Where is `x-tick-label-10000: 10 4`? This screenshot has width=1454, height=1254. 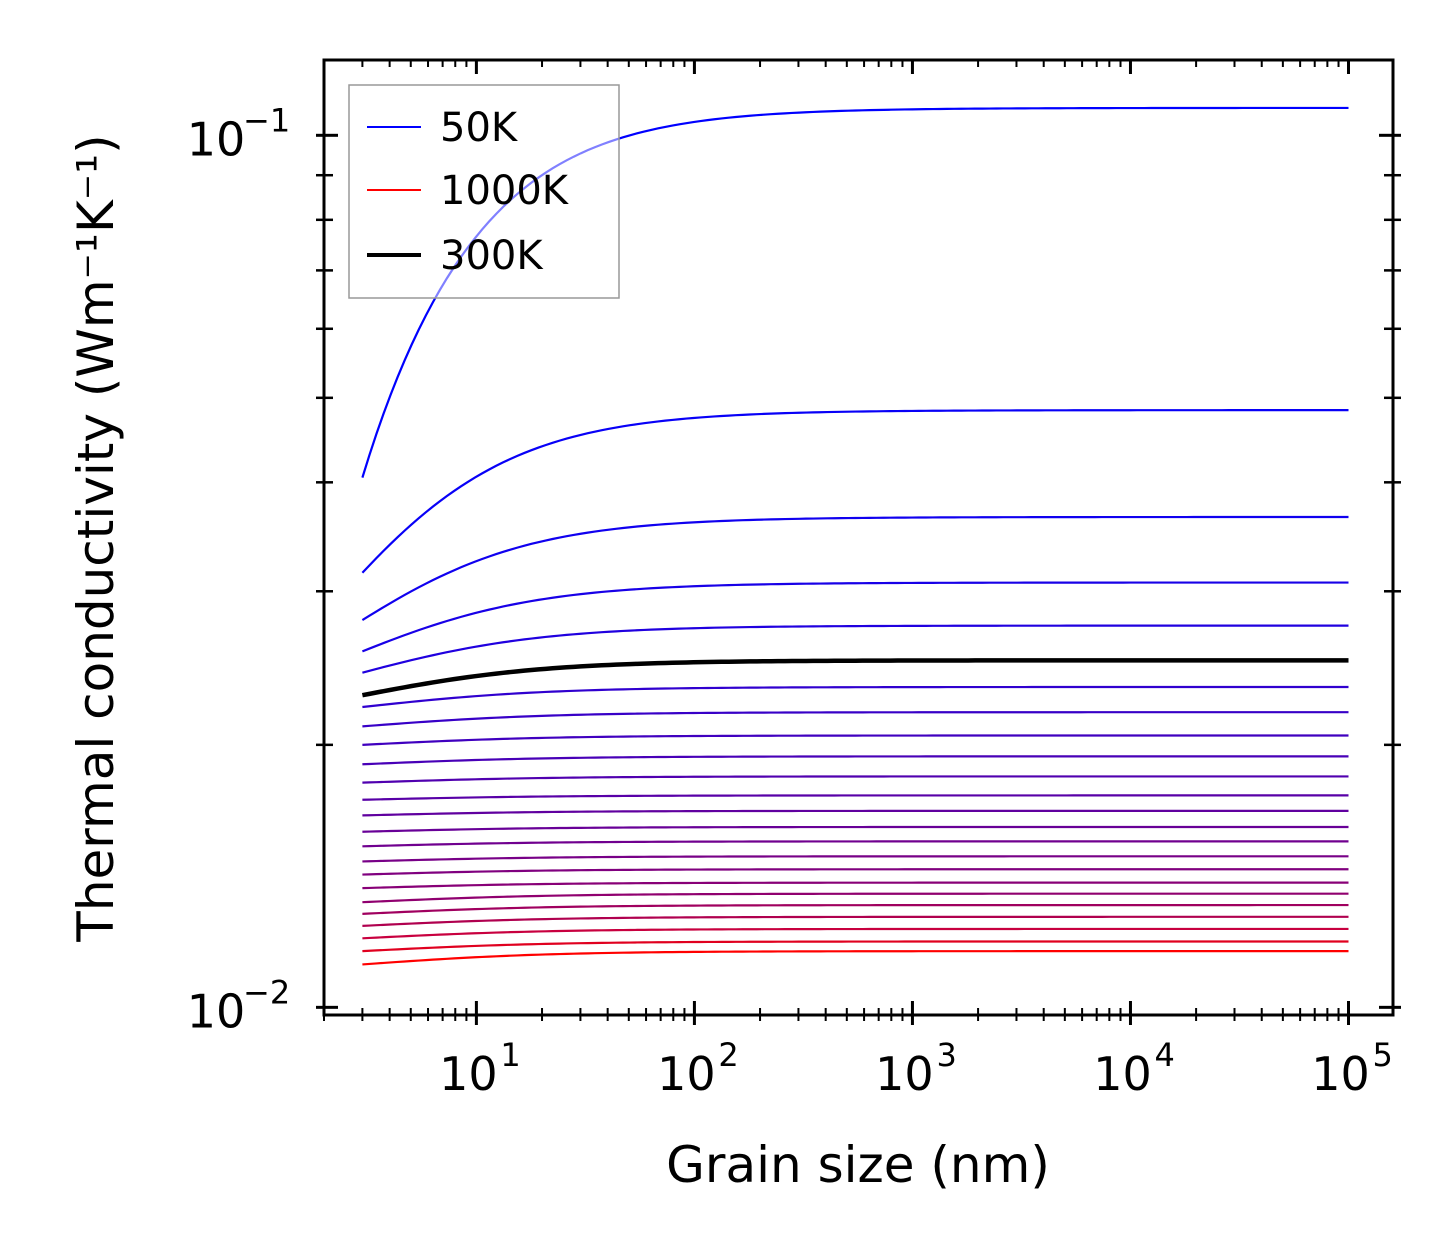 x-tick-label-10000: 10 4 is located at coordinates (1134, 1068).